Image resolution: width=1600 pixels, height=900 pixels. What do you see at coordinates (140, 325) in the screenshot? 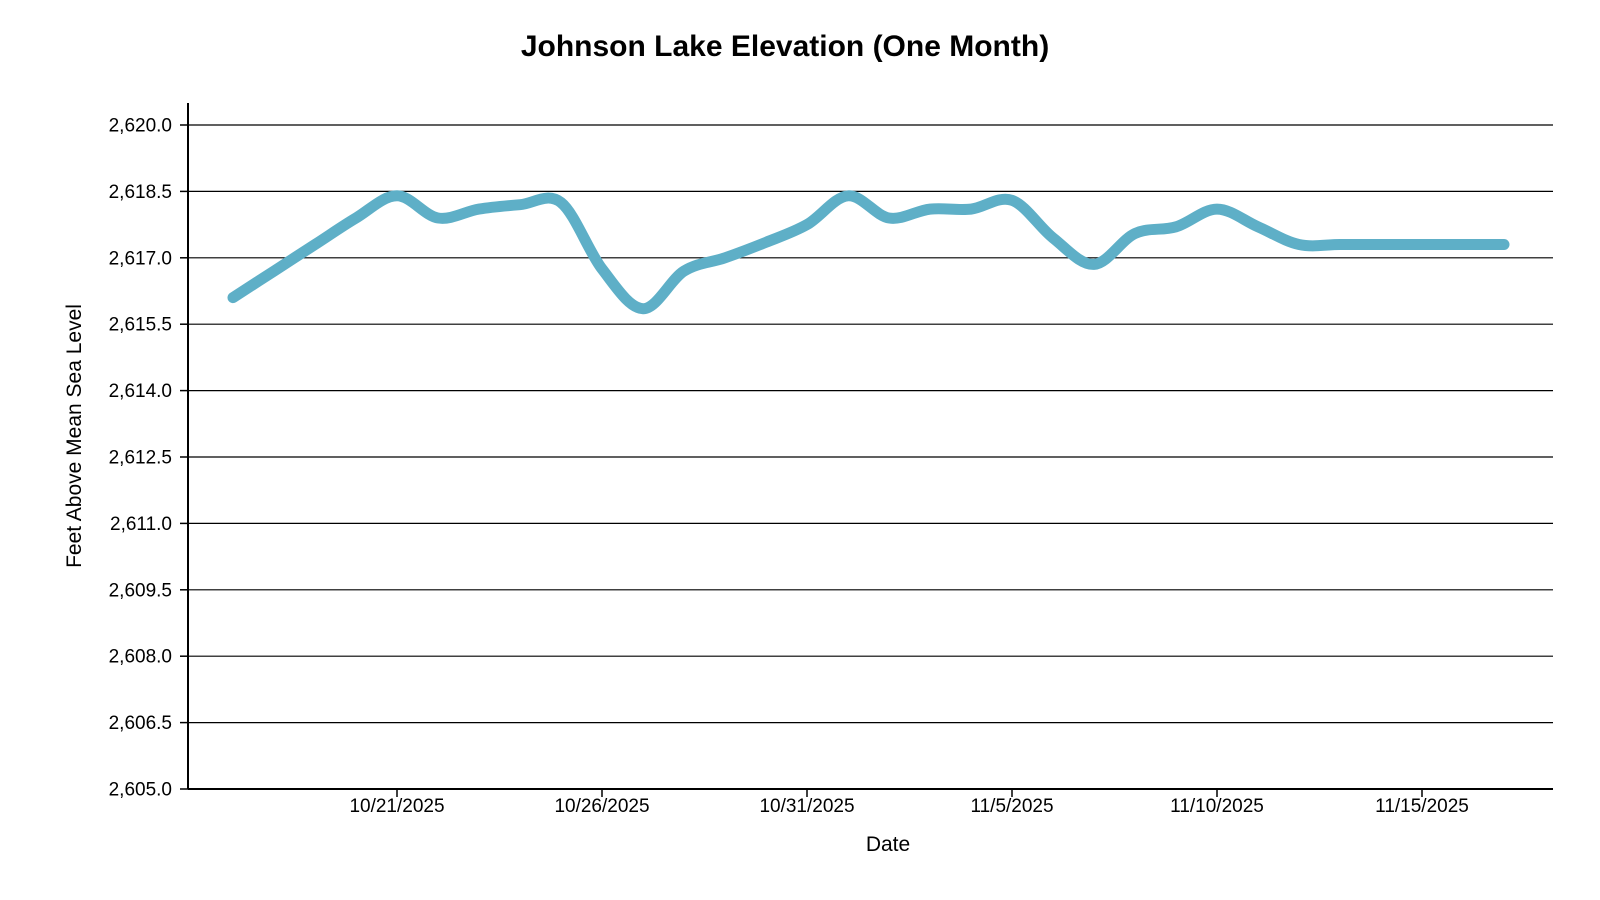
I see `y-tick-label: 2,615.5` at bounding box center [140, 325].